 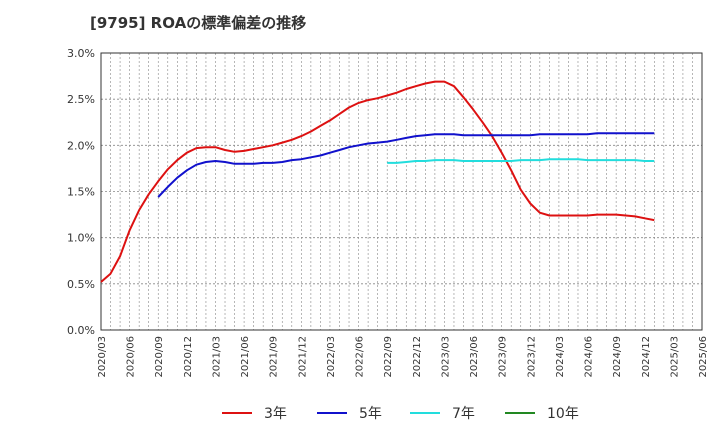 I want to click on y-tick-label: 0.5%, so click(x=81, y=284).